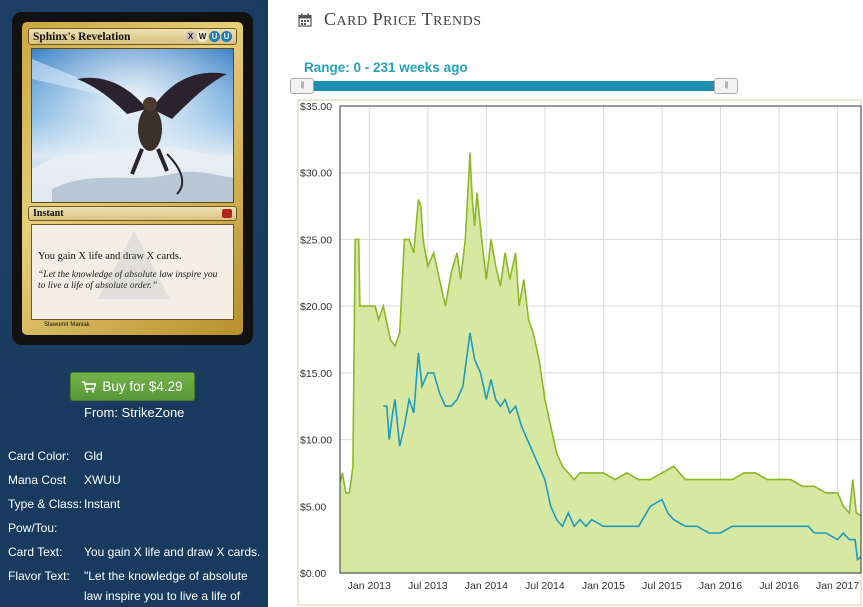 The height and width of the screenshot is (607, 863). Describe the element at coordinates (427, 19) in the screenshot. I see `panel-title-initial: T` at that location.